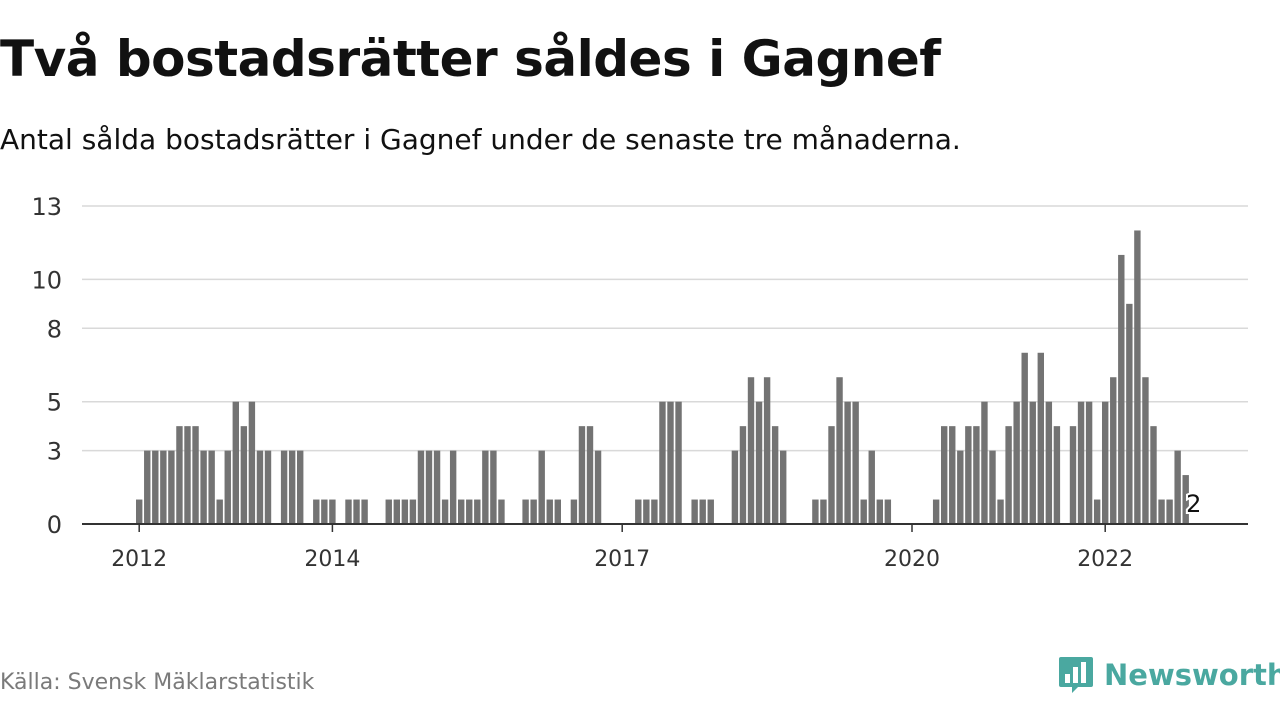 The image size is (1280, 720). Describe the element at coordinates (54, 403) in the screenshot. I see `y-tick-label: 5` at that location.